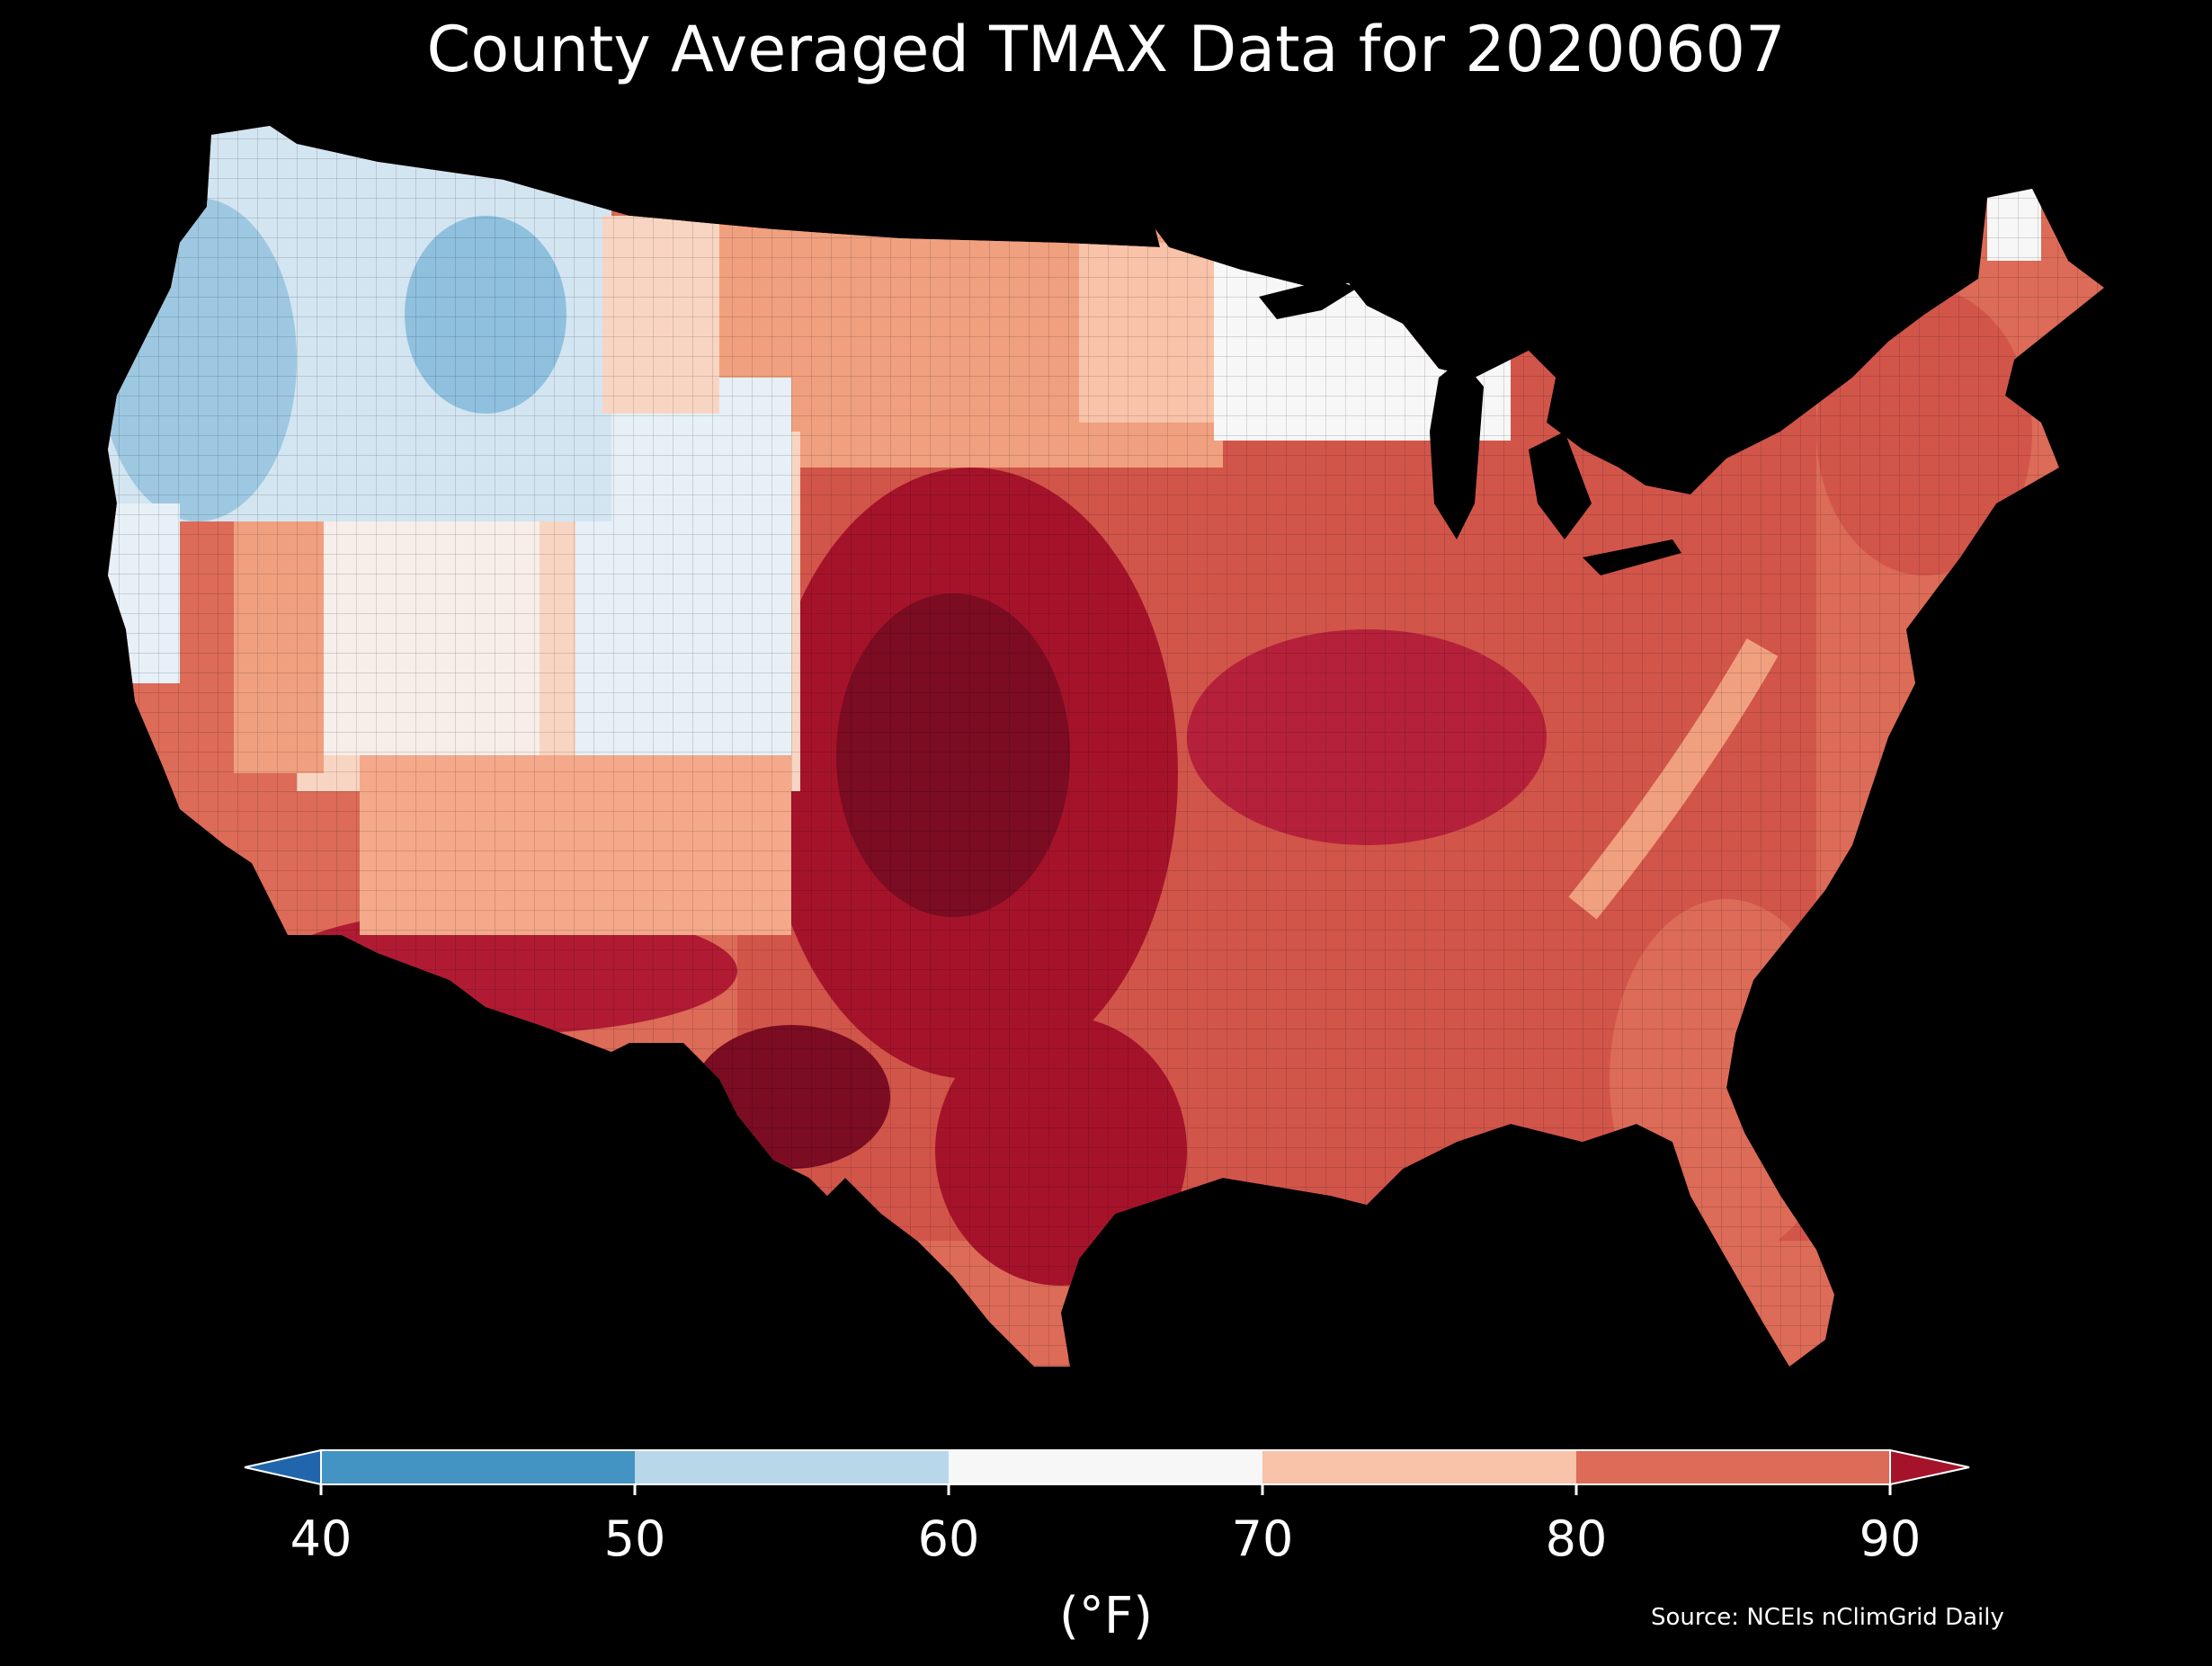 The width and height of the screenshot is (2212, 1666). What do you see at coordinates (1827, 1617) in the screenshot?
I see `source-note: Source: NCEIs nClimGrid Daily` at bounding box center [1827, 1617].